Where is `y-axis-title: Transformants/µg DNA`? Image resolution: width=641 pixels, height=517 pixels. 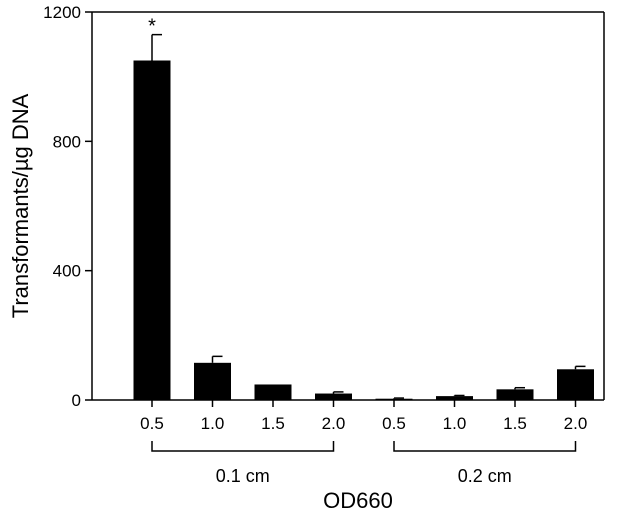
y-axis-title: Transformants/µg DNA is located at coordinates (20, 205).